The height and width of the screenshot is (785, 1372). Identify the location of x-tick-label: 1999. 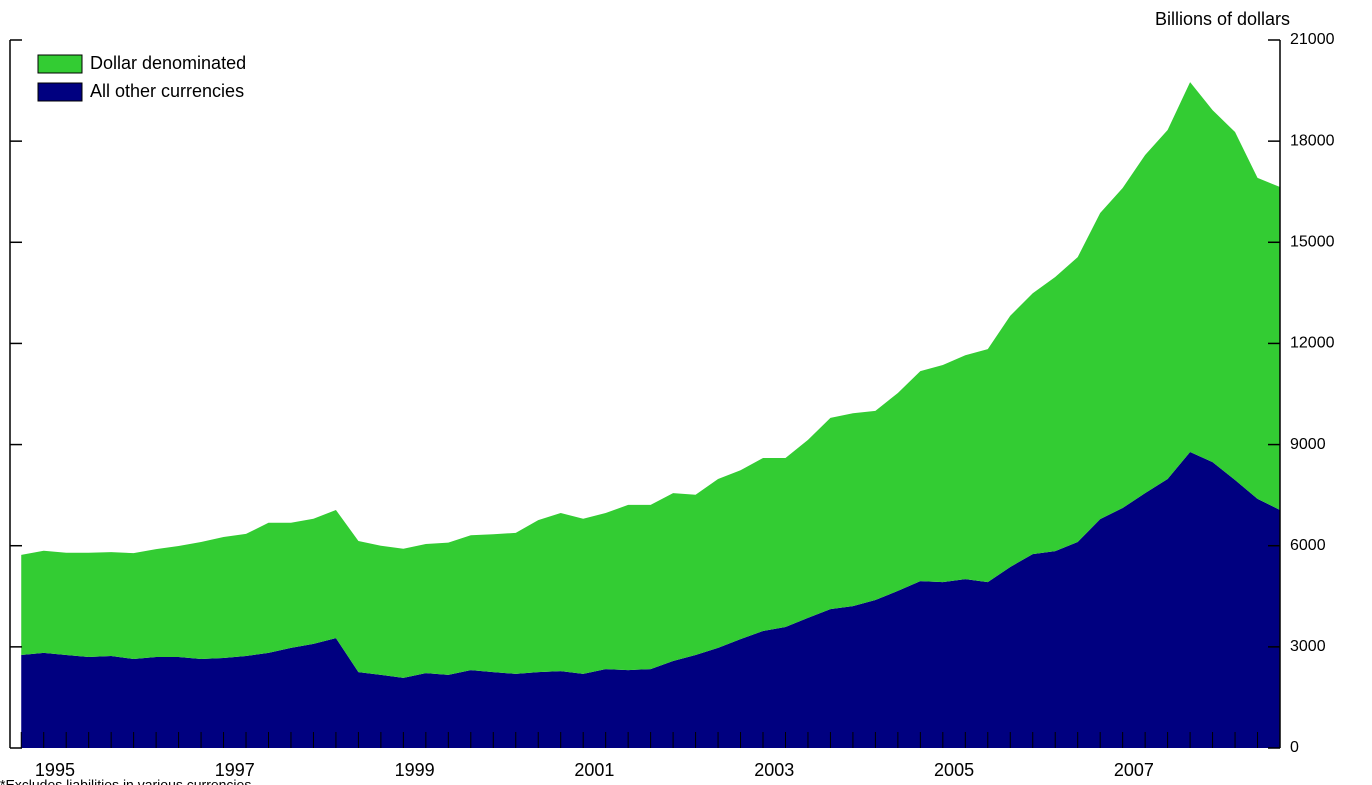
(415, 770).